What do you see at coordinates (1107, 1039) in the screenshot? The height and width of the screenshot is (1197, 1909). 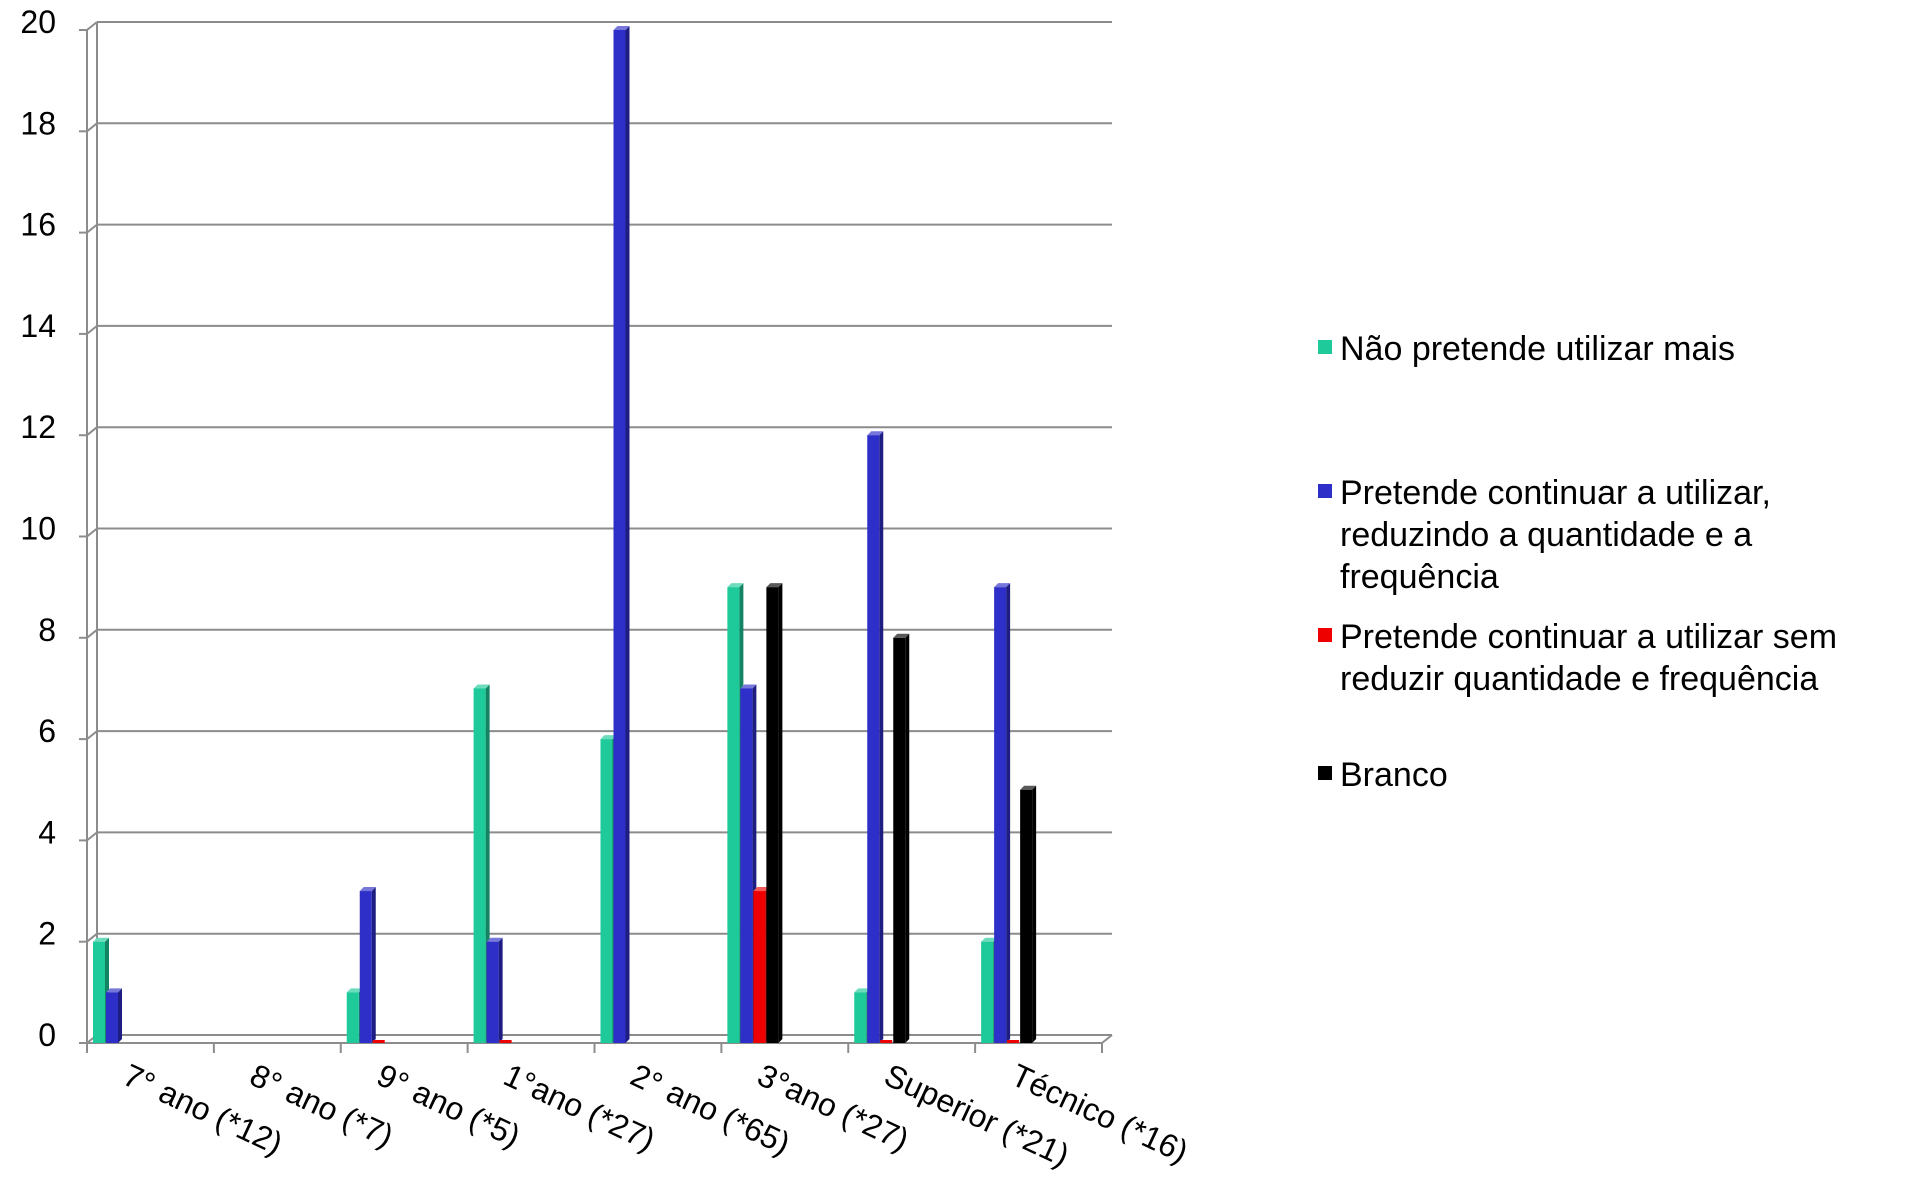 I see `x-axis-depth` at bounding box center [1107, 1039].